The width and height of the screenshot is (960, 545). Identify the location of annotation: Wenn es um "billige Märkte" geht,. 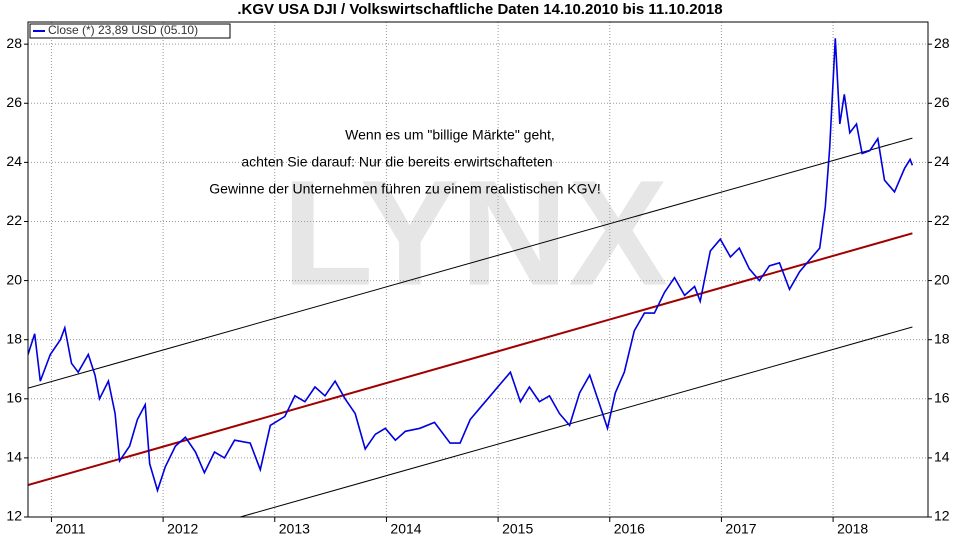
(450, 135).